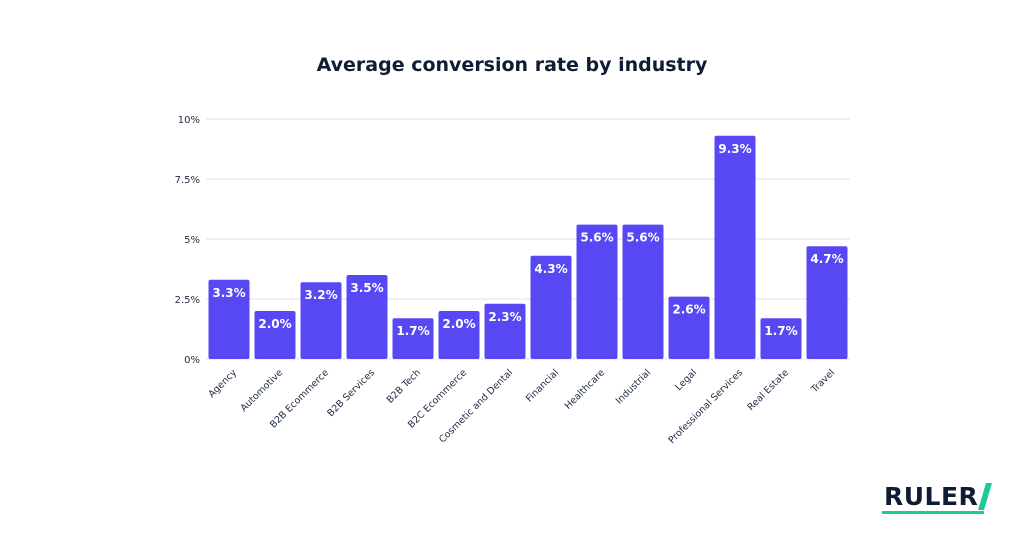 The height and width of the screenshot is (536, 1024). Describe the element at coordinates (550, 269) in the screenshot. I see `bar-value-label: 4.3%` at that location.